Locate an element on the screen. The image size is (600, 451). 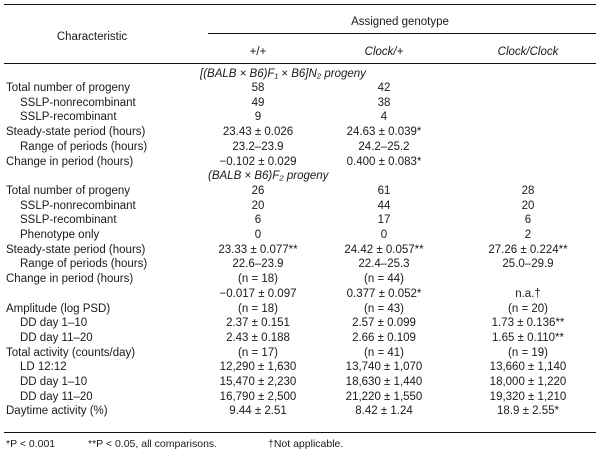
cell-col1: 16,790 ± 2,500 is located at coordinates (258, 396).